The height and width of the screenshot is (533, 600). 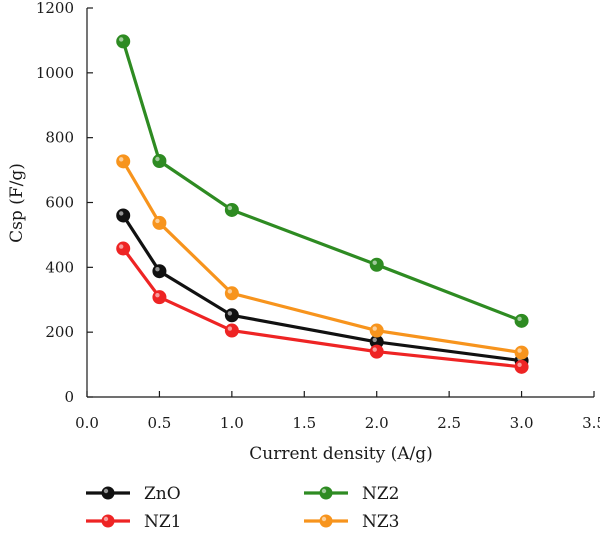 I want to click on y-tick-label: 0, so click(x=69, y=397).